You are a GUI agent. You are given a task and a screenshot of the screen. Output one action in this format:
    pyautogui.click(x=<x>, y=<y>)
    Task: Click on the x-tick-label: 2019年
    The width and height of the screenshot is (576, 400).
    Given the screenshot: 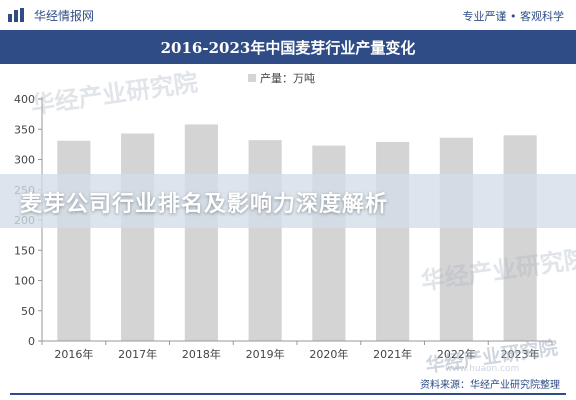 What is the action you would take?
    pyautogui.click(x=265, y=354)
    